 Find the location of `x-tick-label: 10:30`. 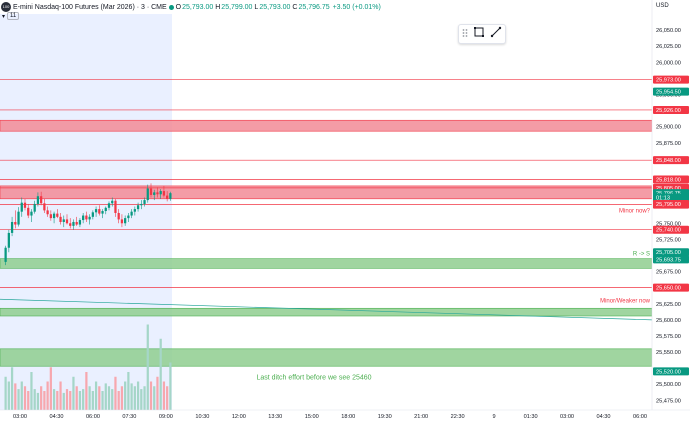

x-tick-label: 10:30 is located at coordinates (202, 417).